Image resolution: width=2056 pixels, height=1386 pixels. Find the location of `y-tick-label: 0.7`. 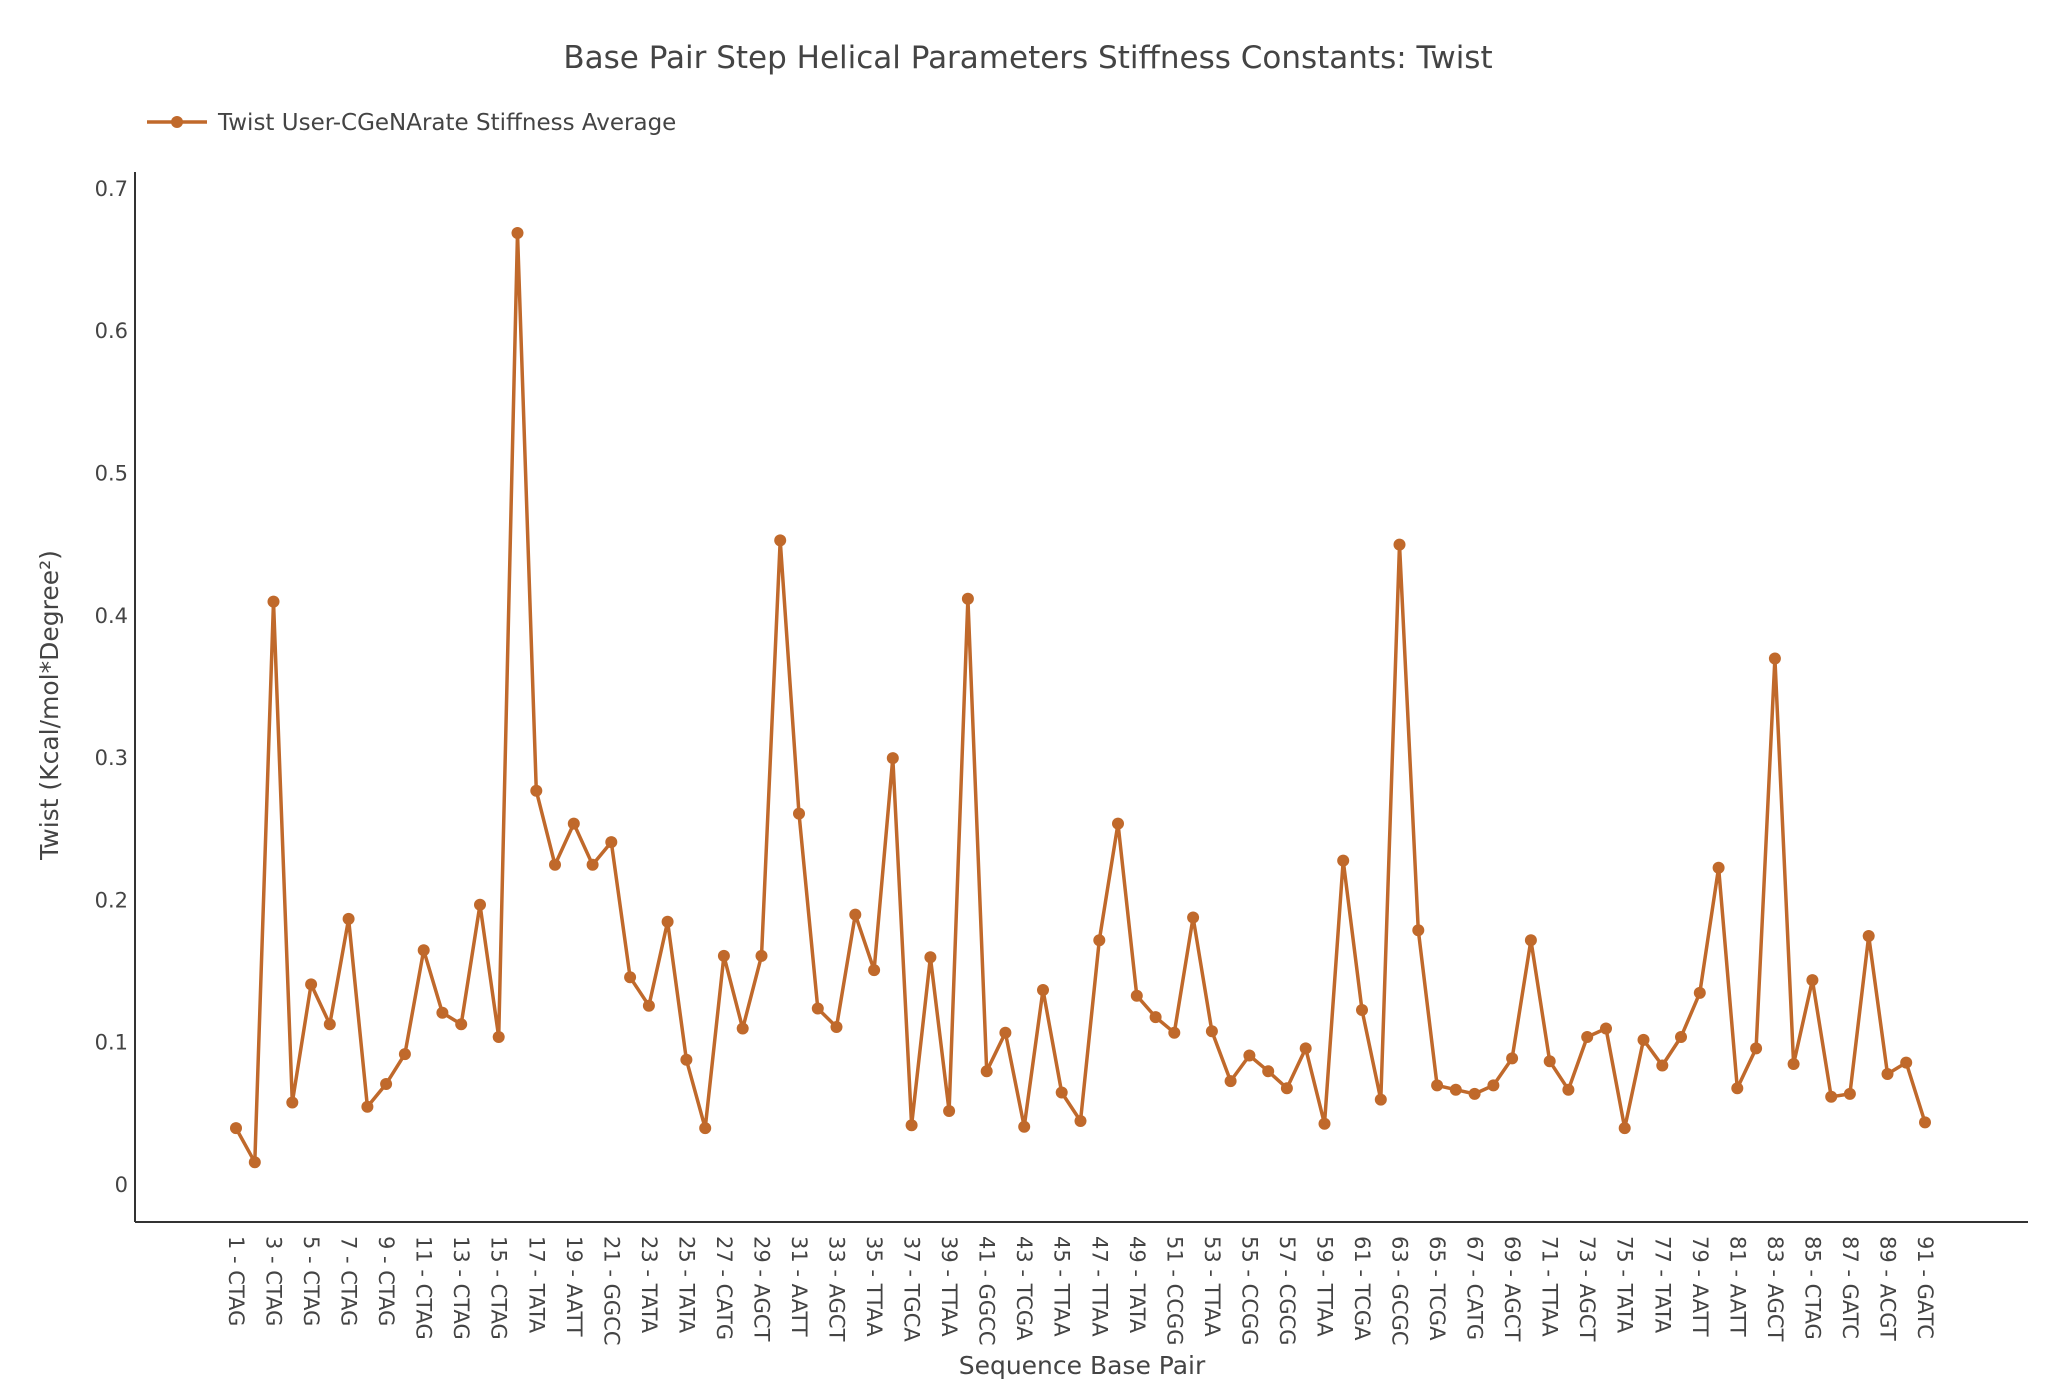

y-tick-label: 0.7 is located at coordinates (111, 189).